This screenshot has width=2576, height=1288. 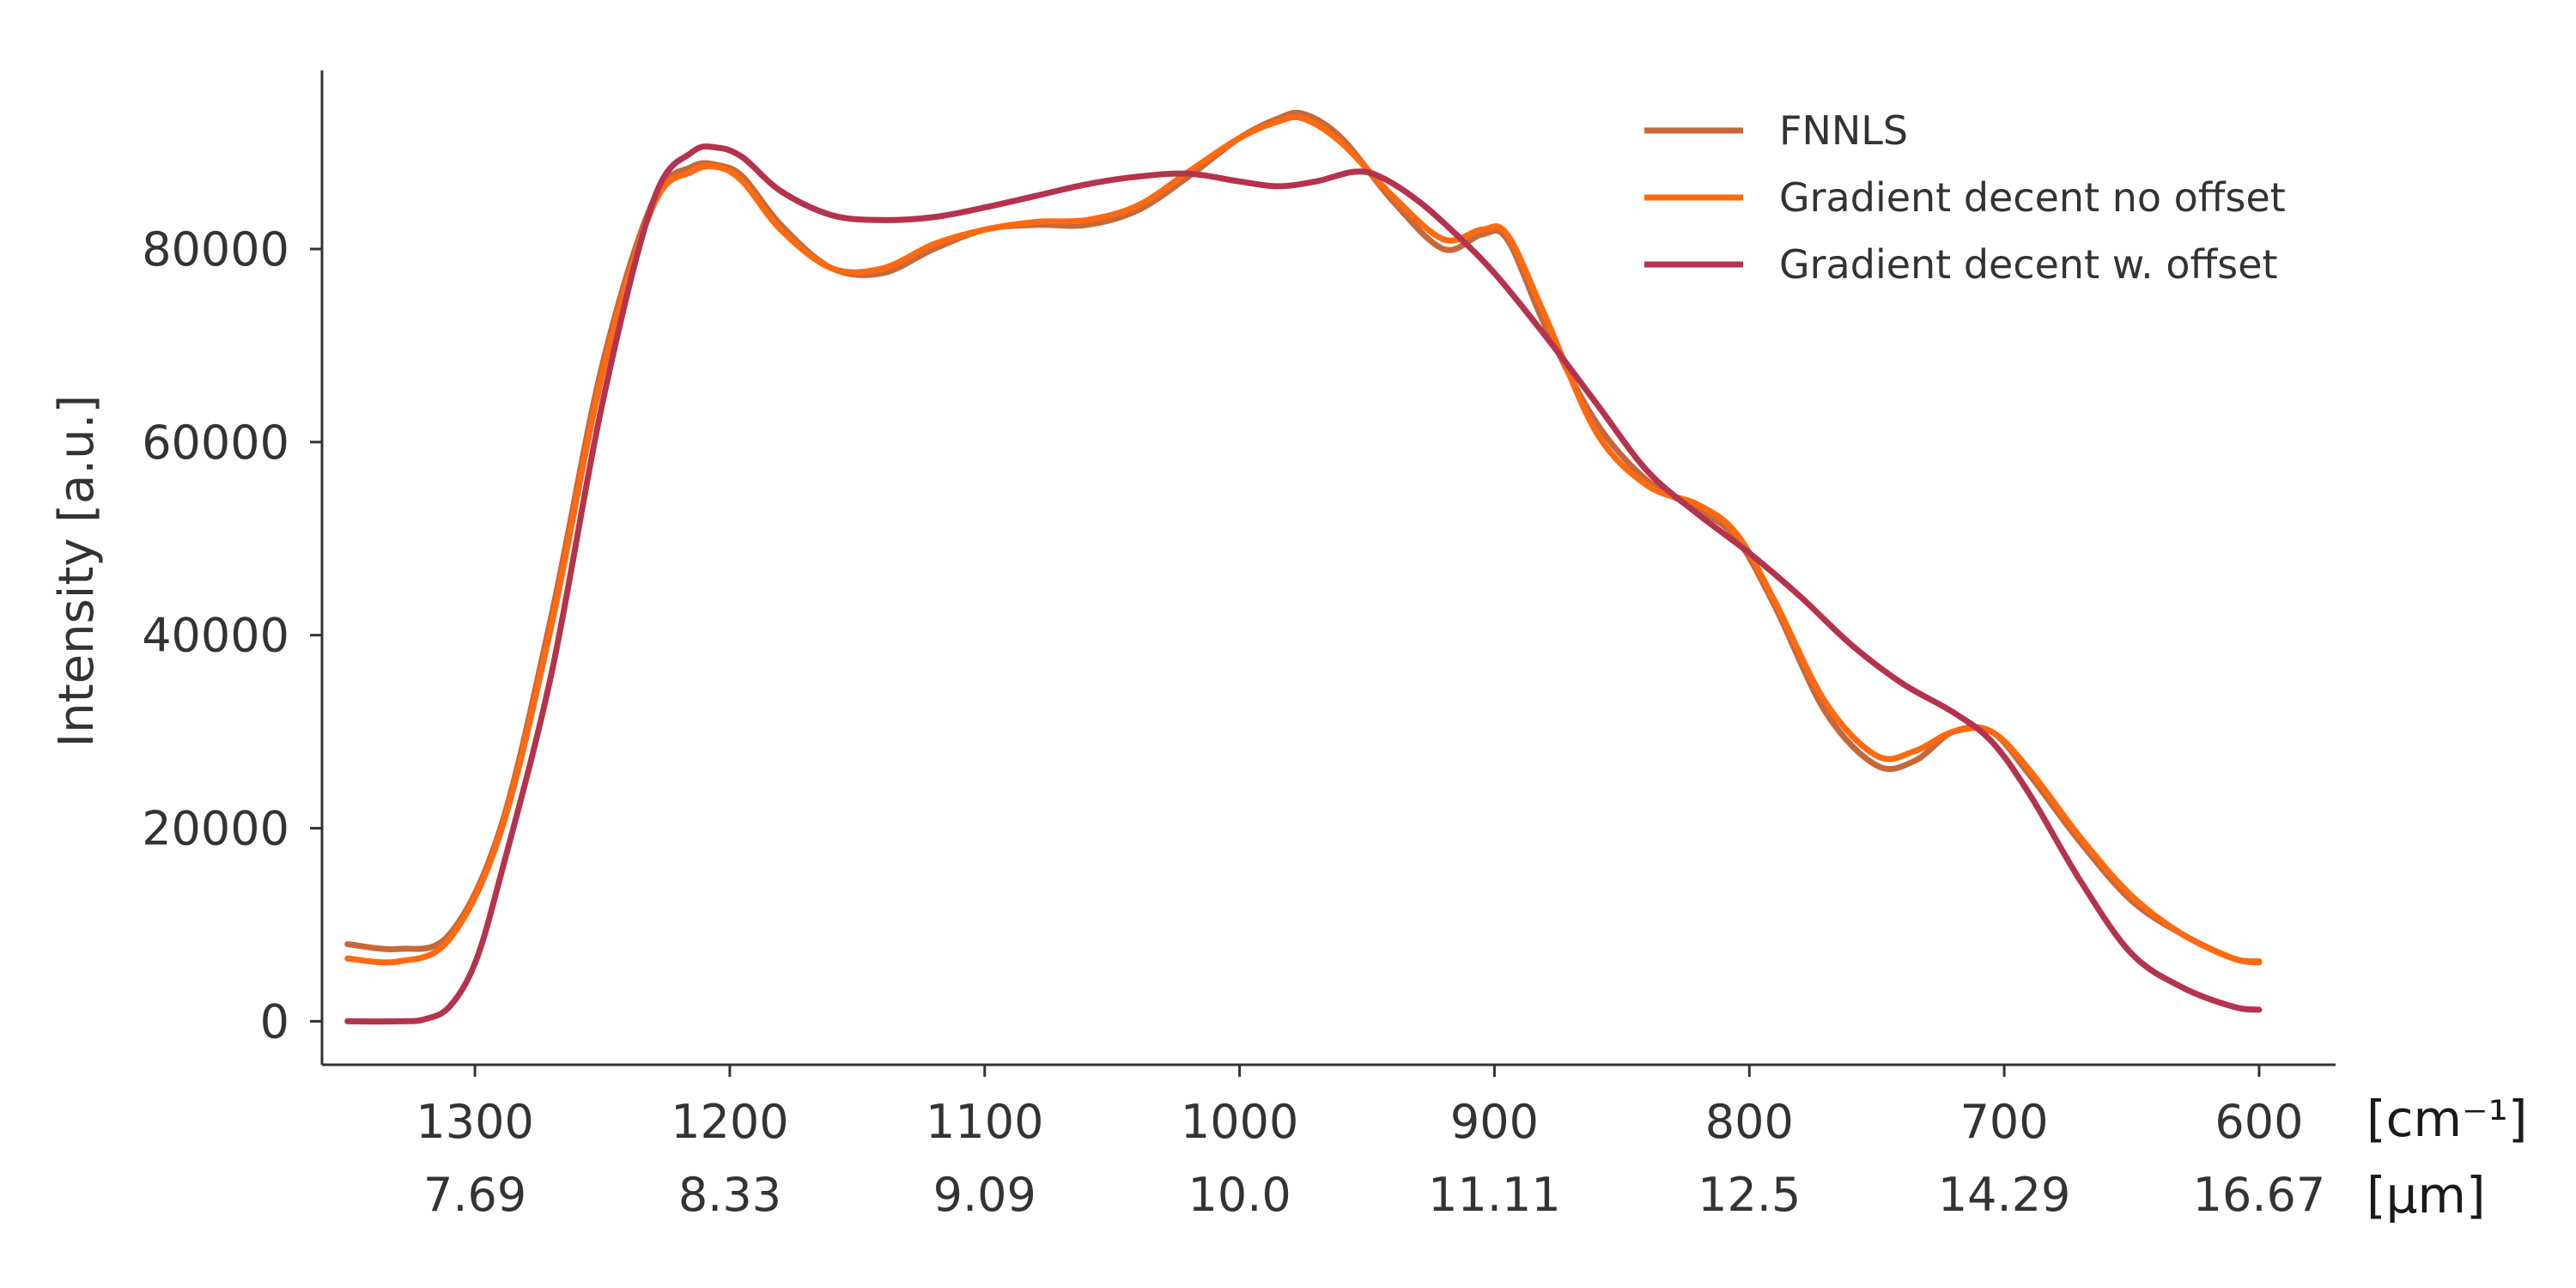 What do you see at coordinates (729, 1195) in the screenshot?
I see `x-secondary-tick-label: 8.33` at bounding box center [729, 1195].